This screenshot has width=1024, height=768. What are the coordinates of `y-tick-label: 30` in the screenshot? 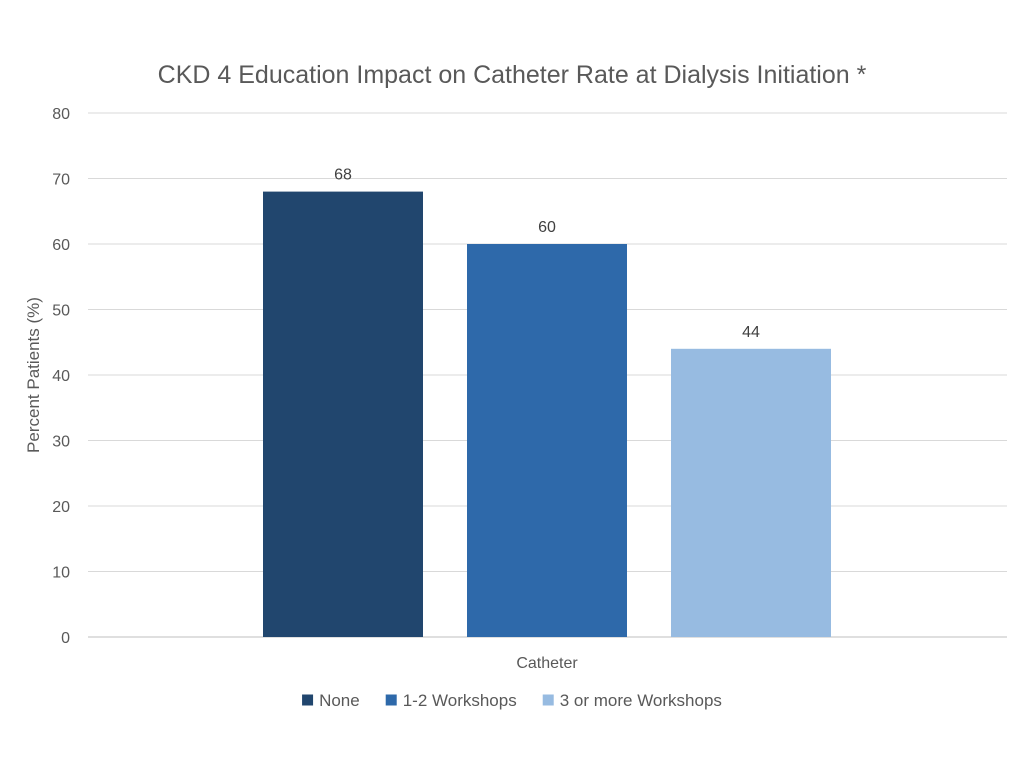 It's located at (61, 442).